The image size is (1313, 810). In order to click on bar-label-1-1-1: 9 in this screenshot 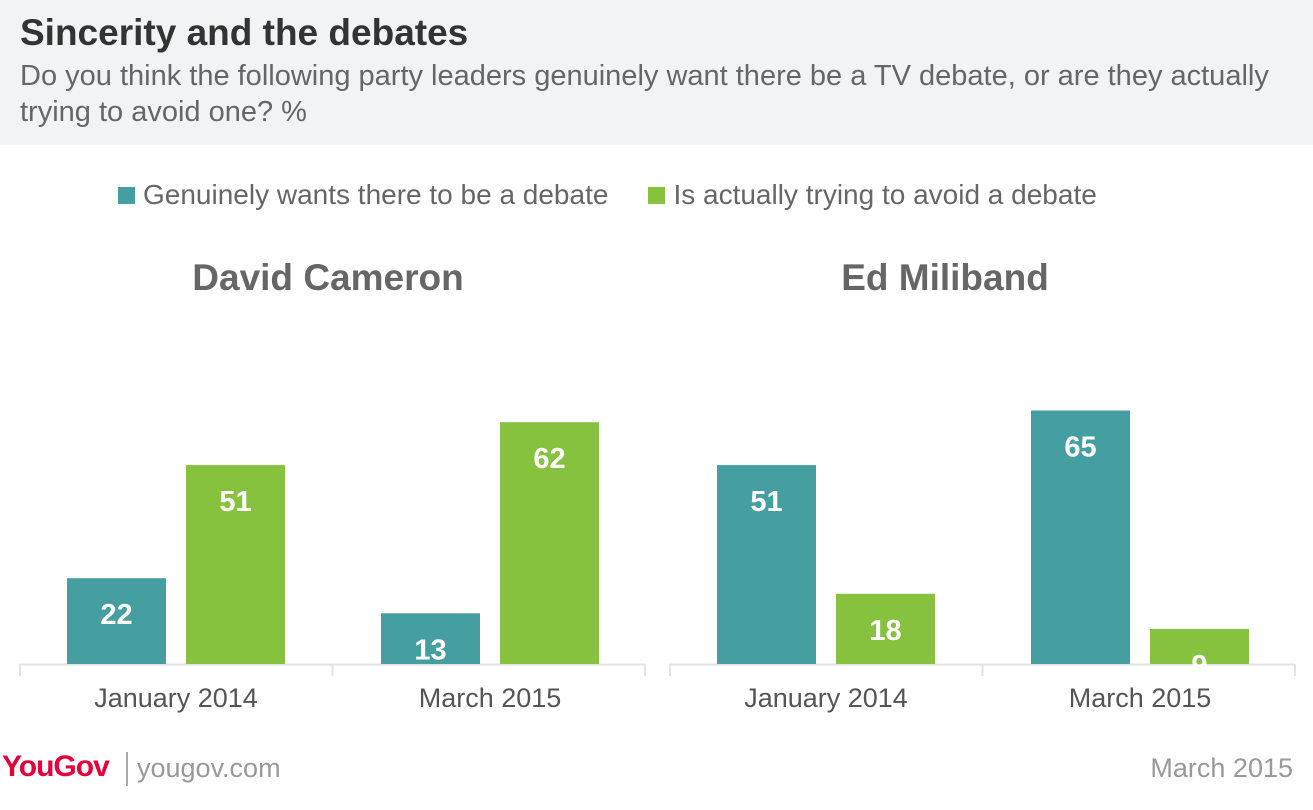, I will do `click(1199, 666)`.